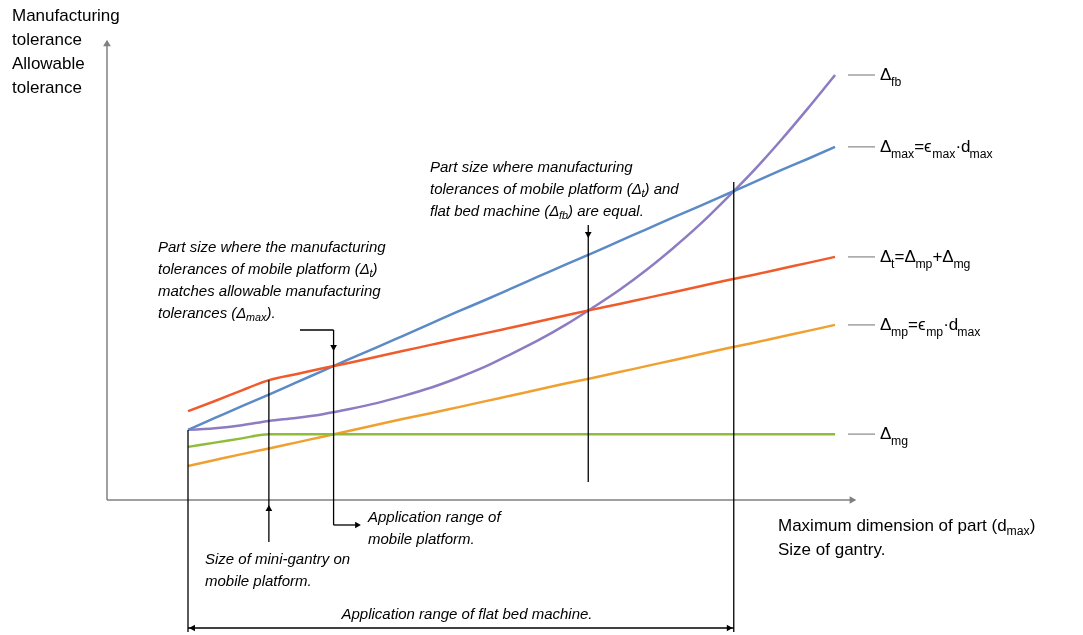  I want to click on text: Size of mini-gantry on mobile platform., so click(278, 569).